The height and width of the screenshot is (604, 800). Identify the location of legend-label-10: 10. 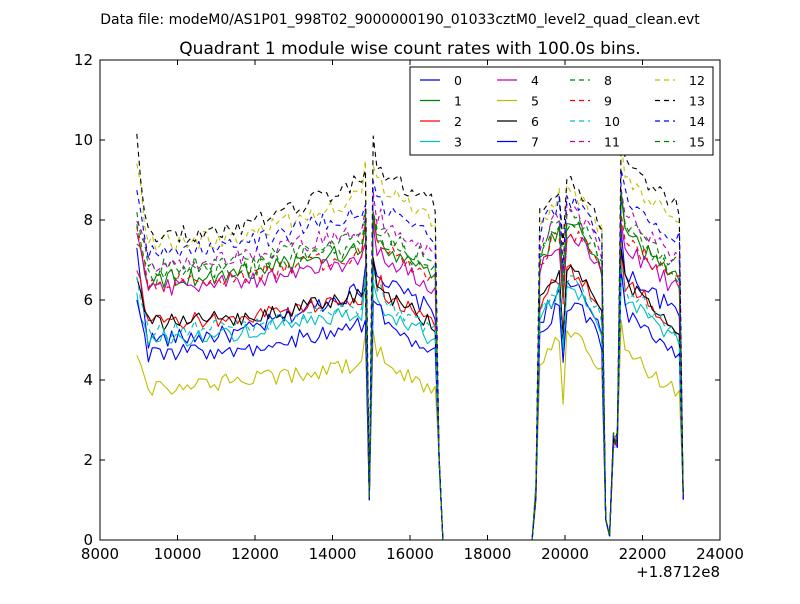
(612, 121).